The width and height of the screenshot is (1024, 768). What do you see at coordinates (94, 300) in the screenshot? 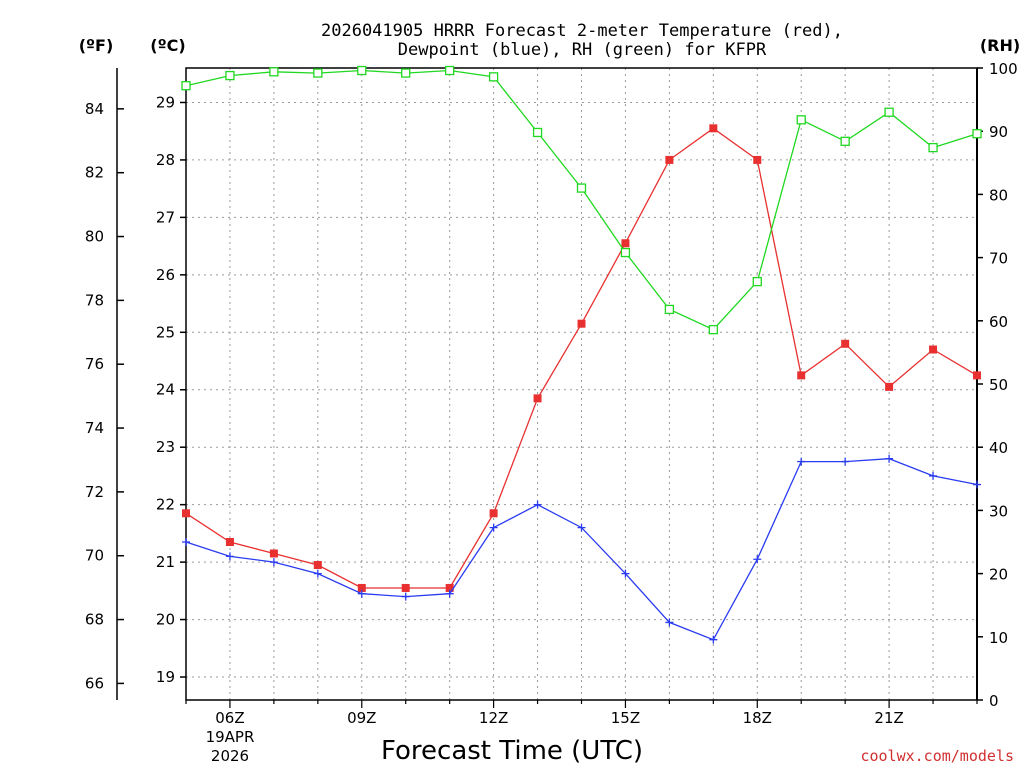
I see `fahrenheit-tick-label: 78` at bounding box center [94, 300].